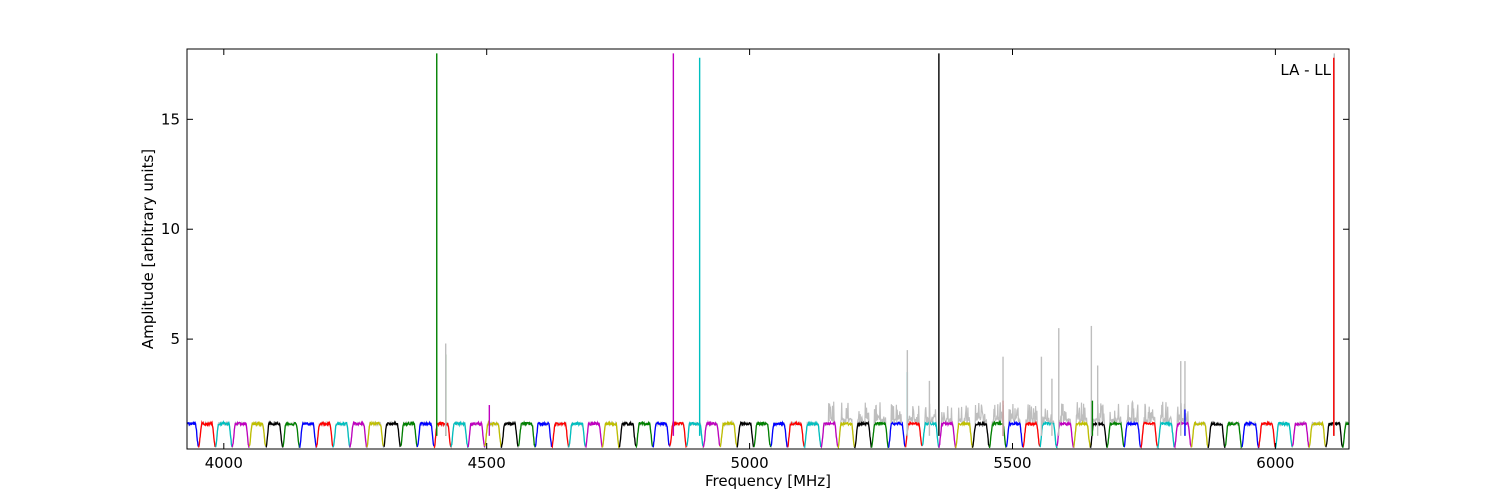  What do you see at coordinates (170, 119) in the screenshot?
I see `y-tick-label: 15` at bounding box center [170, 119].